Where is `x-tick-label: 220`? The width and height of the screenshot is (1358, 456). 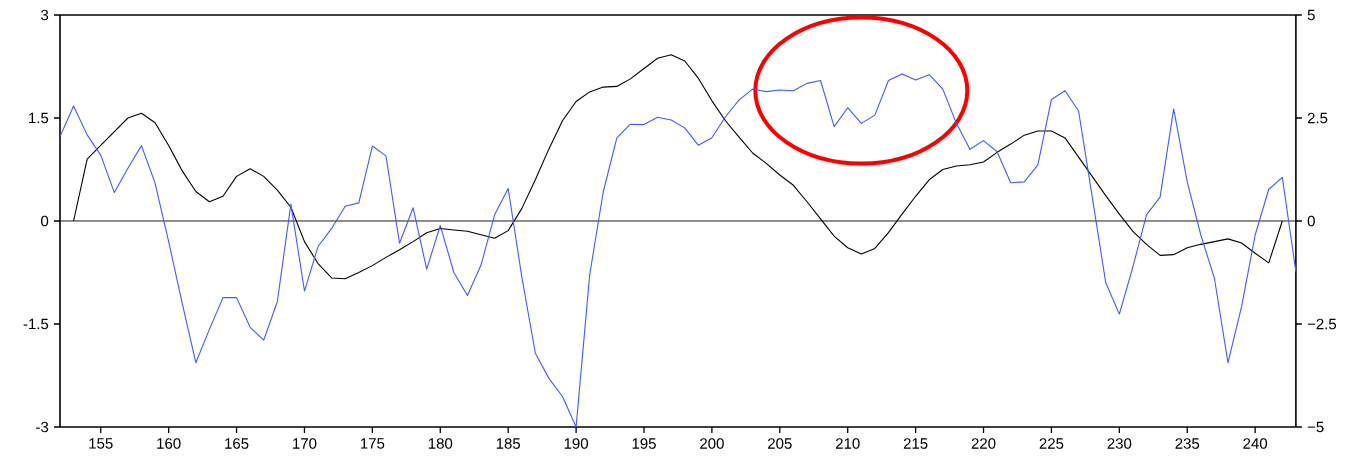
x-tick-label: 220 is located at coordinates (983, 443).